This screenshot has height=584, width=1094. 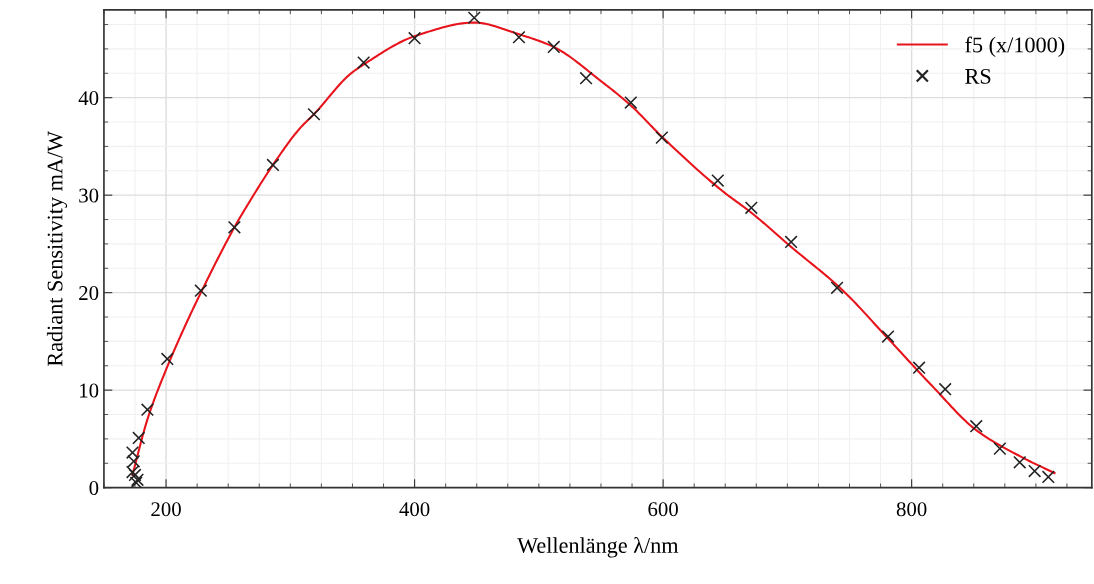 What do you see at coordinates (89, 293) in the screenshot?
I see `y-tick-label: 20` at bounding box center [89, 293].